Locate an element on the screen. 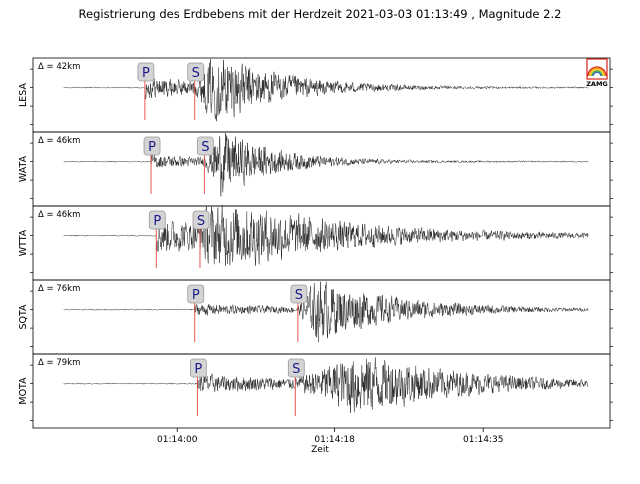 This screenshot has width=640, height=484. station-label: MOTA is located at coordinates (23, 391).